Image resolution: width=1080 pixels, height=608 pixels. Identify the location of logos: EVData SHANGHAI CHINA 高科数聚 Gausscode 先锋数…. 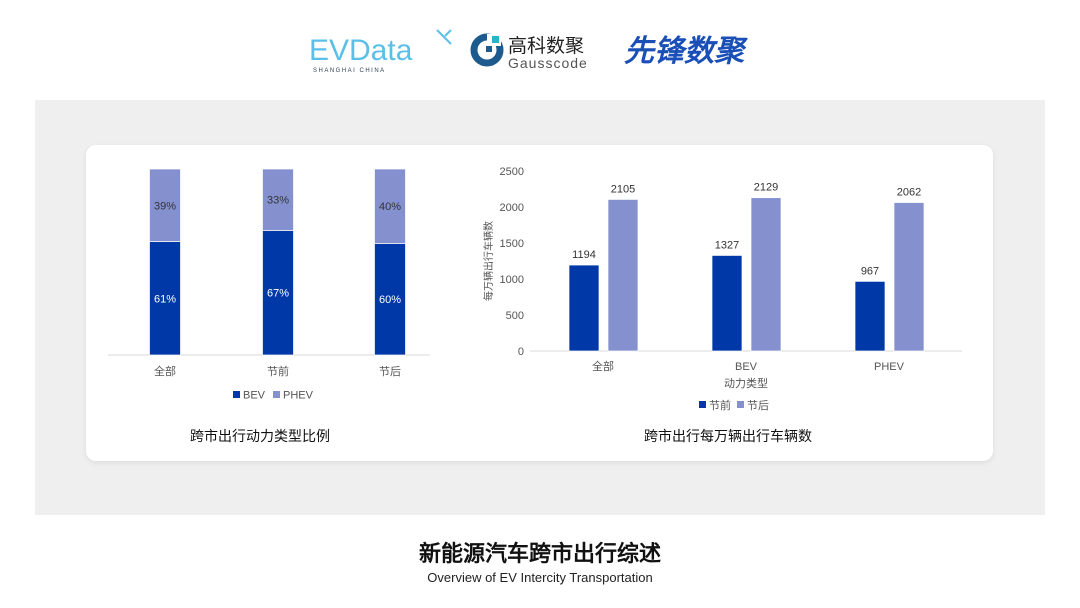
(540, 50).